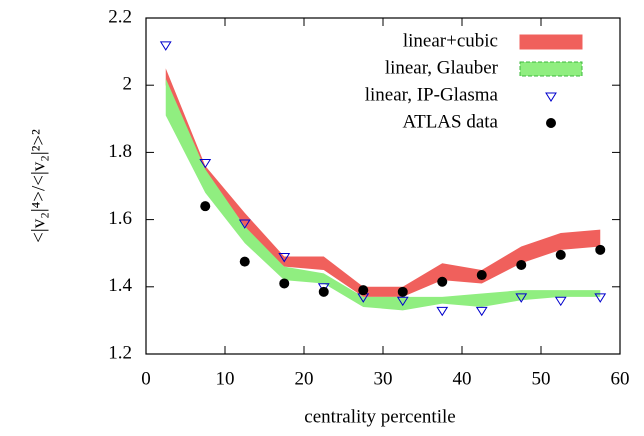  I want to click on x-tick-label: 10, so click(225, 378).